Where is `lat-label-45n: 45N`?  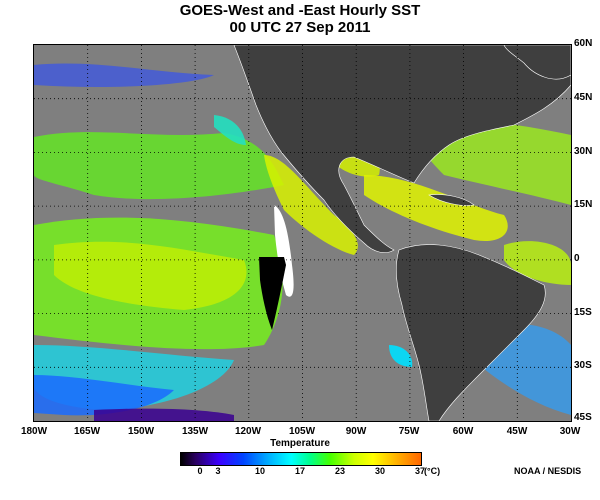
lat-label-45n: 45N is located at coordinates (583, 97).